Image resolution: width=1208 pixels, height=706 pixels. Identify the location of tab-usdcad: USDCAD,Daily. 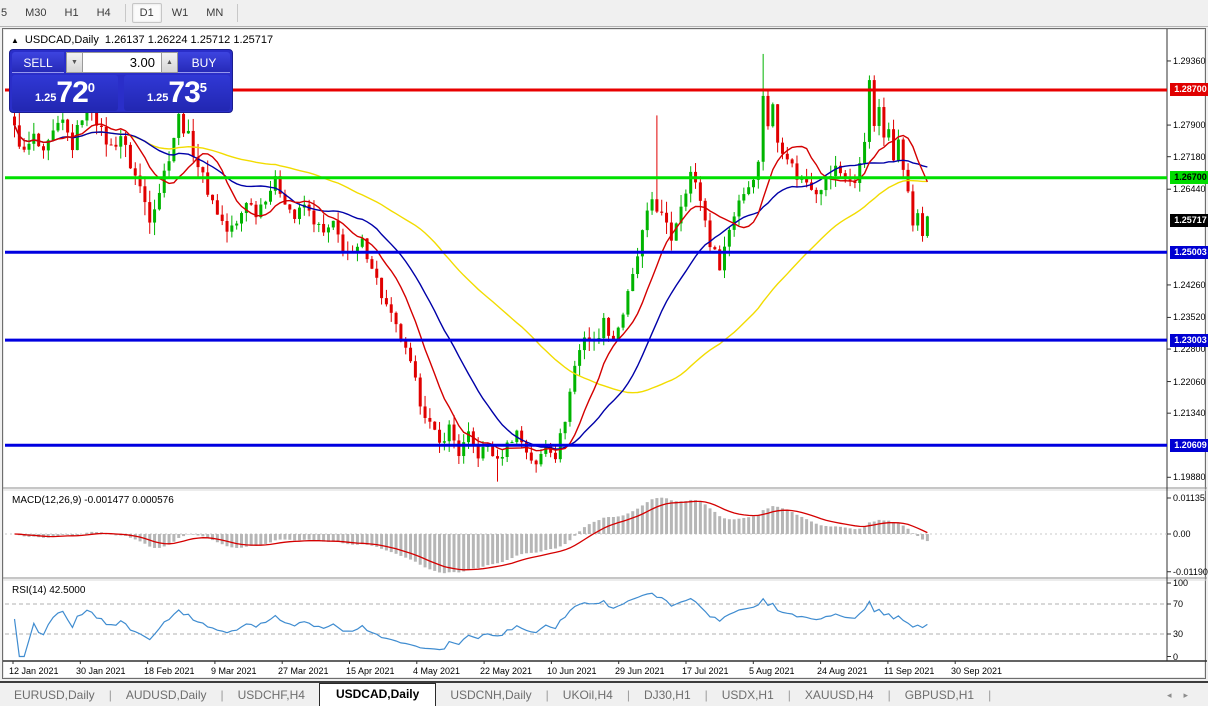
(377, 694).